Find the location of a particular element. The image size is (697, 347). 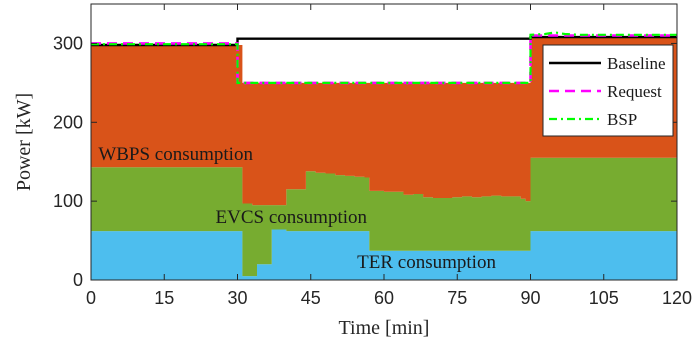

series-lines is located at coordinates (384, 58).